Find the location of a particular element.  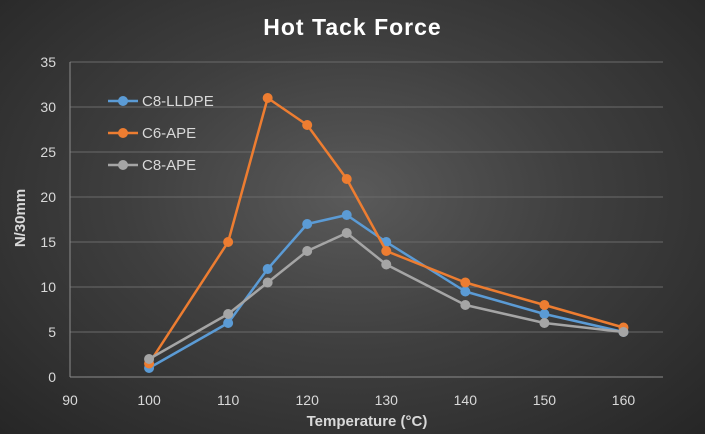

legend-label: C8-LLDPE is located at coordinates (178, 101).